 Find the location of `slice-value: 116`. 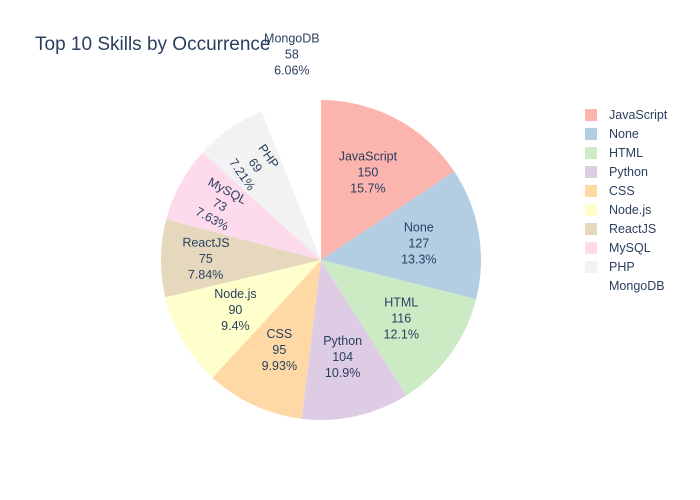

slice-value: 116 is located at coordinates (401, 318).